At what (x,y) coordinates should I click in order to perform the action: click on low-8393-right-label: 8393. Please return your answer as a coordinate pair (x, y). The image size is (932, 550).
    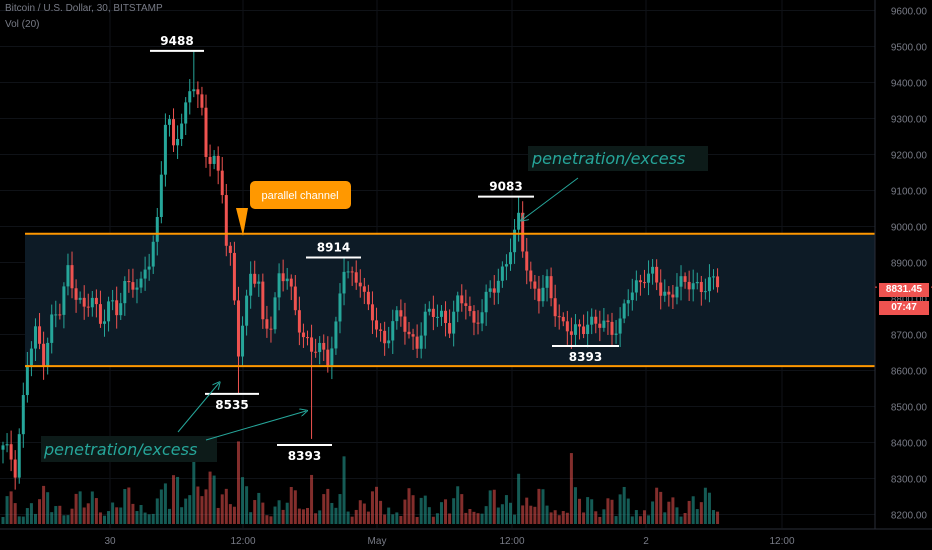
    Looking at the image, I should click on (585, 357).